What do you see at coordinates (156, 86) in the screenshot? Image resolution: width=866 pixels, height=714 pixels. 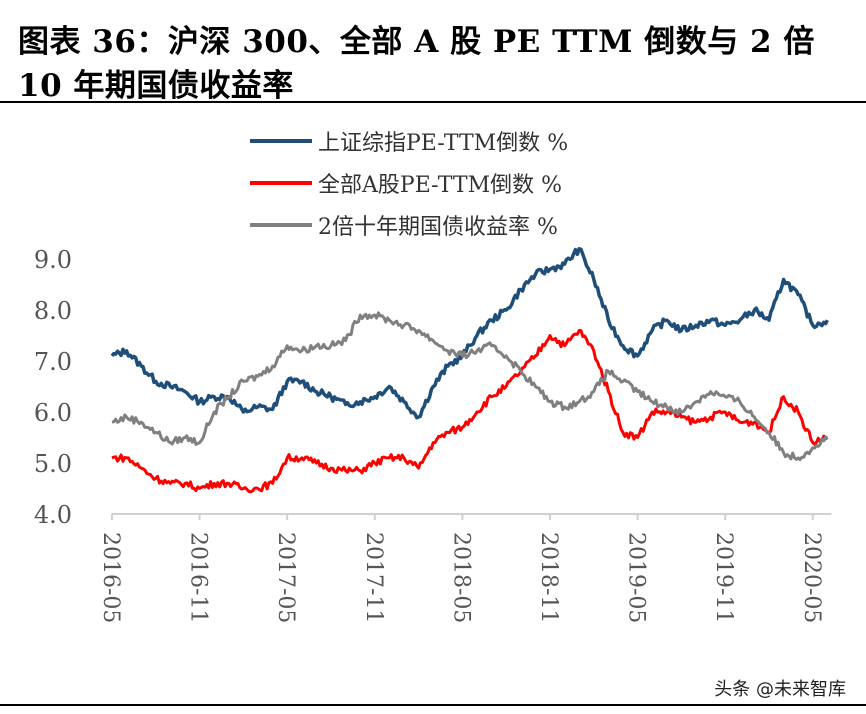 I see `chart-title-line-2: 10 年期国债收益率` at bounding box center [156, 86].